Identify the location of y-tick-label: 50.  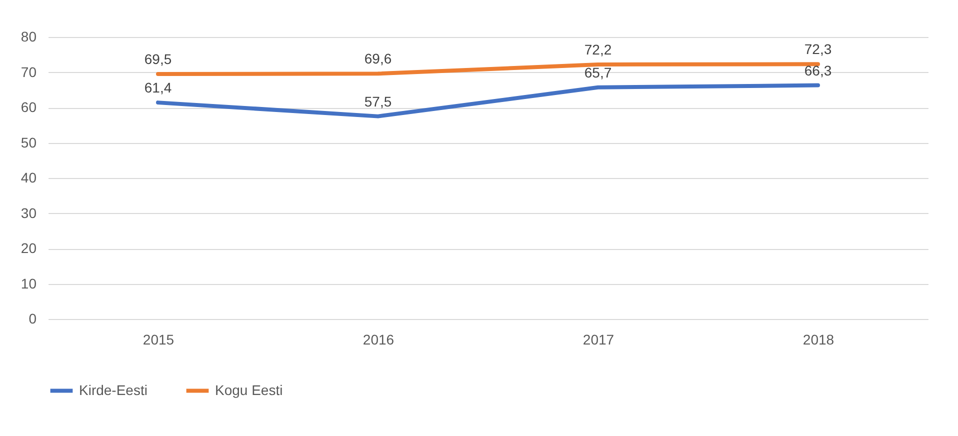
(28, 142).